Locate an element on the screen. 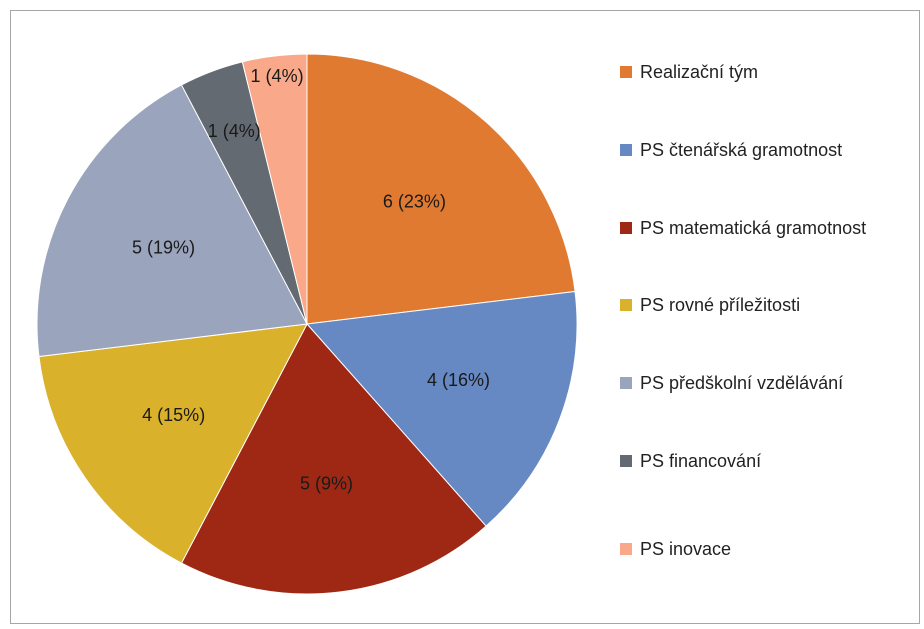 The height and width of the screenshot is (629, 924). legend-entry: PS rovné příležitosti is located at coordinates (766, 305).